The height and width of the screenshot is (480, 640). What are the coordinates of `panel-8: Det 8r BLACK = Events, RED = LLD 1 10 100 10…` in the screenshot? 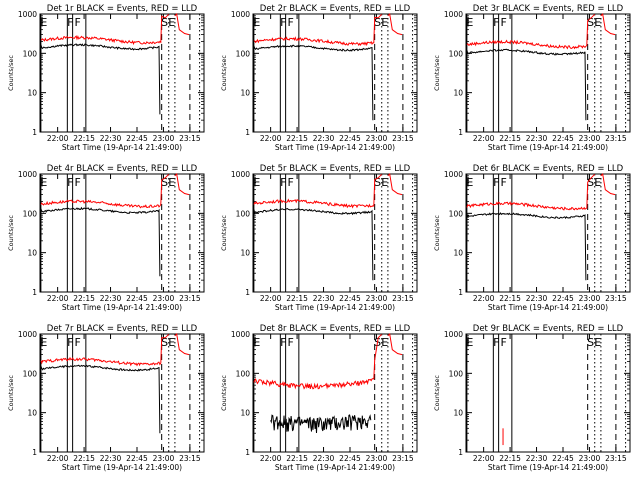 It's located at (319, 398).